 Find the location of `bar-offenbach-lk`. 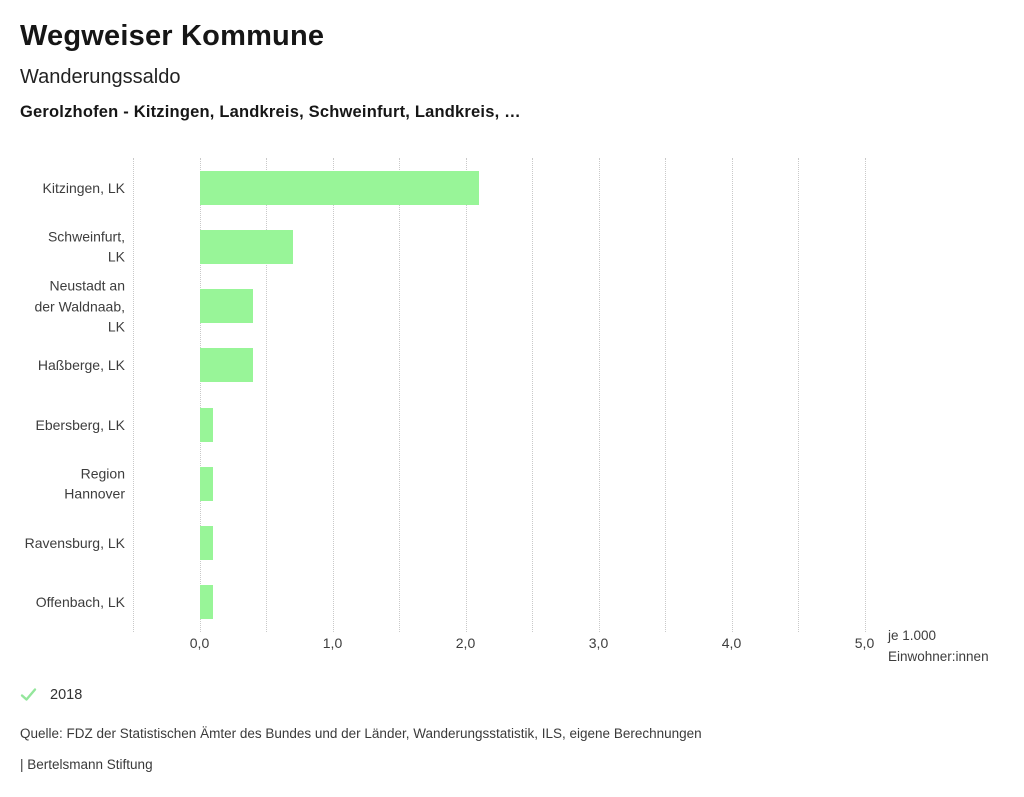

bar-offenbach-lk is located at coordinates (206, 602).